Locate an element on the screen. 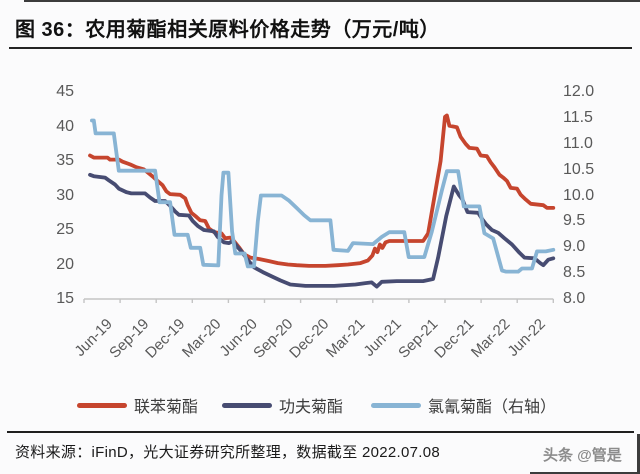 This screenshot has height=474, width=640. right-axis-tick-label: 9.5 is located at coordinates (574, 221).